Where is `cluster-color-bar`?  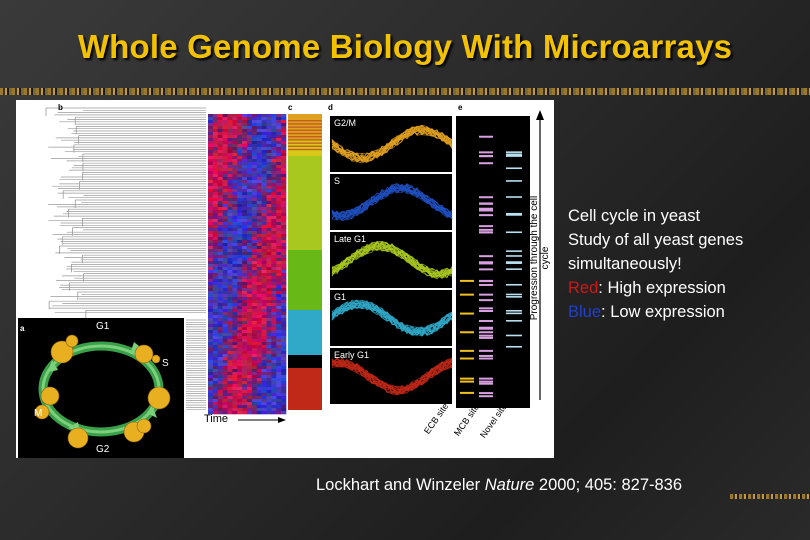
cluster-color-bar is located at coordinates (305, 262).